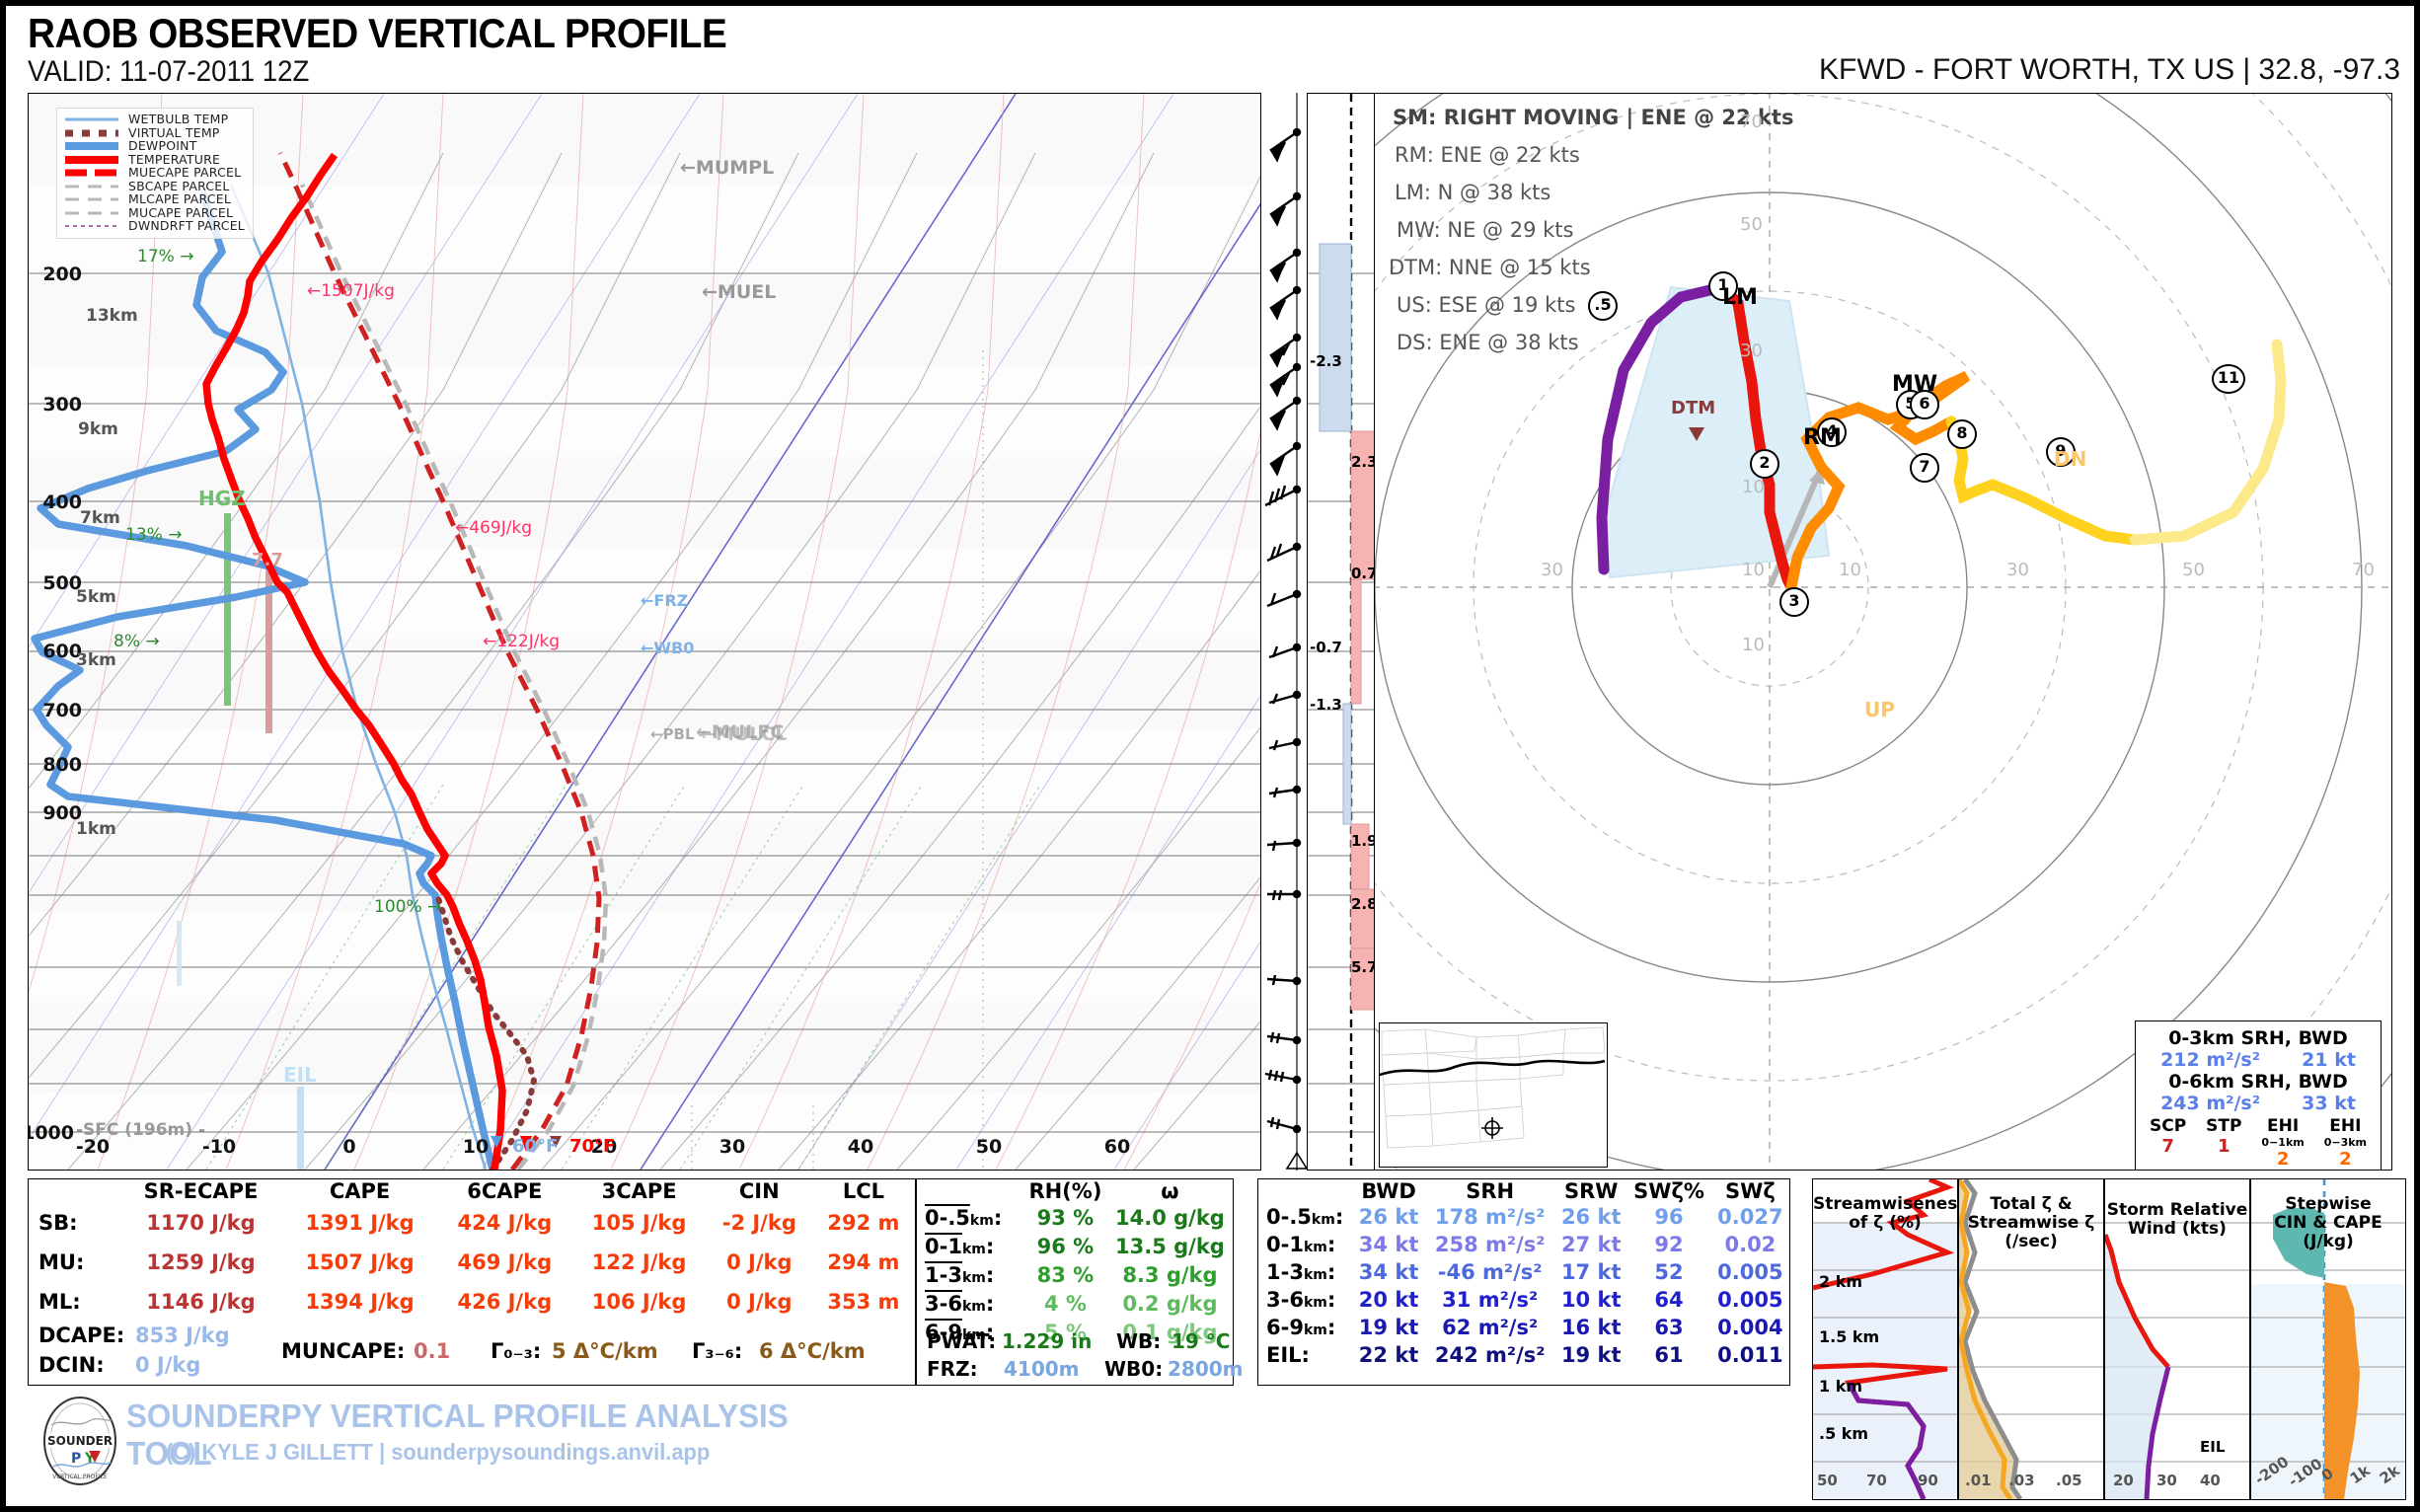  Describe the element at coordinates (1751, 122) in the screenshot. I see `ring-label-70-up: 70` at that location.